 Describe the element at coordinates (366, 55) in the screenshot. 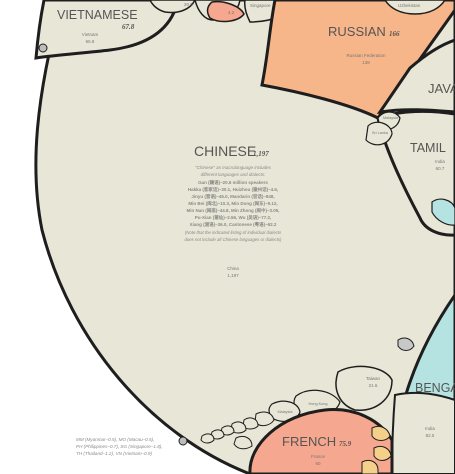

I see `russian-country-label: Russian Federation` at that location.